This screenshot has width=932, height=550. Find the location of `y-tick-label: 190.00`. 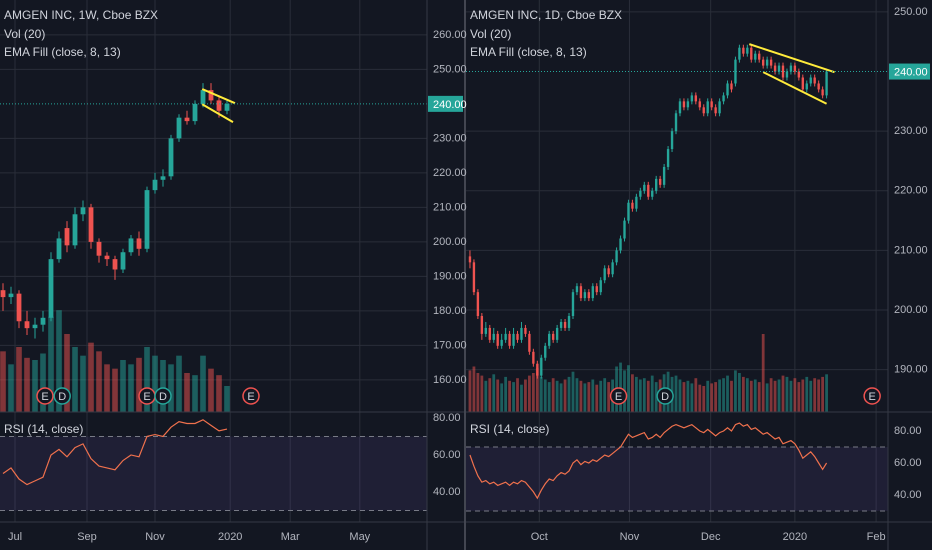

y-tick-label: 190.00 is located at coordinates (911, 370).